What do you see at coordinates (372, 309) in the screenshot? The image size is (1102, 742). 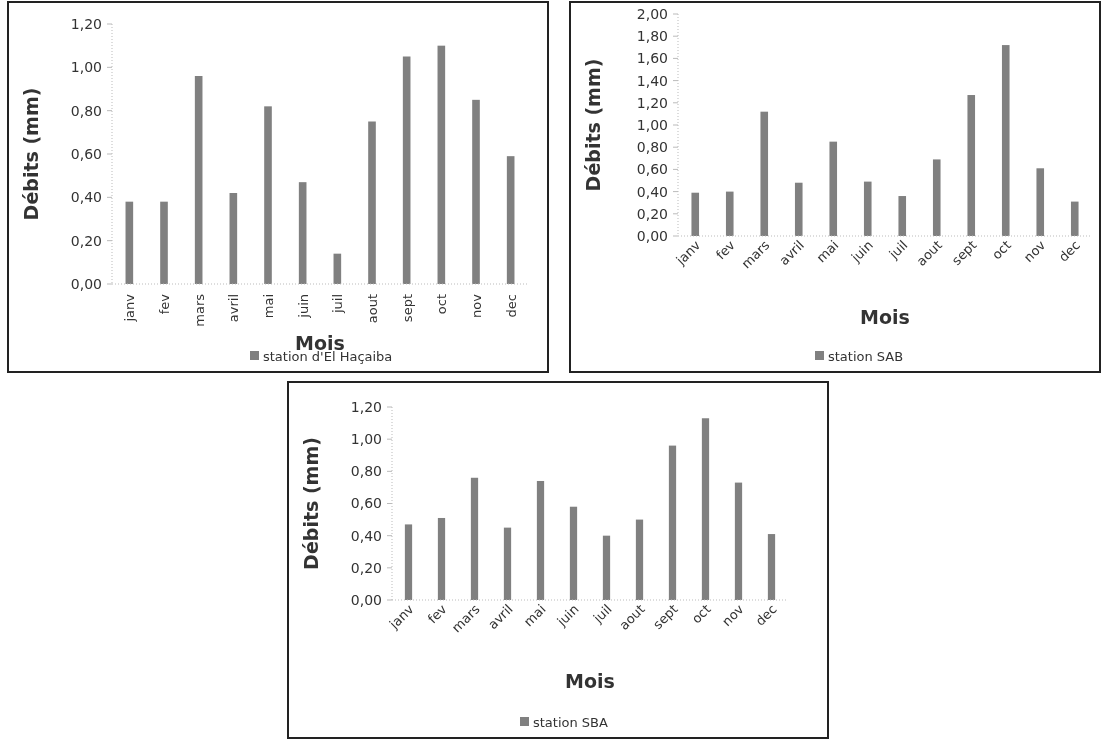 I see `x-tick-label: aout` at bounding box center [372, 309].